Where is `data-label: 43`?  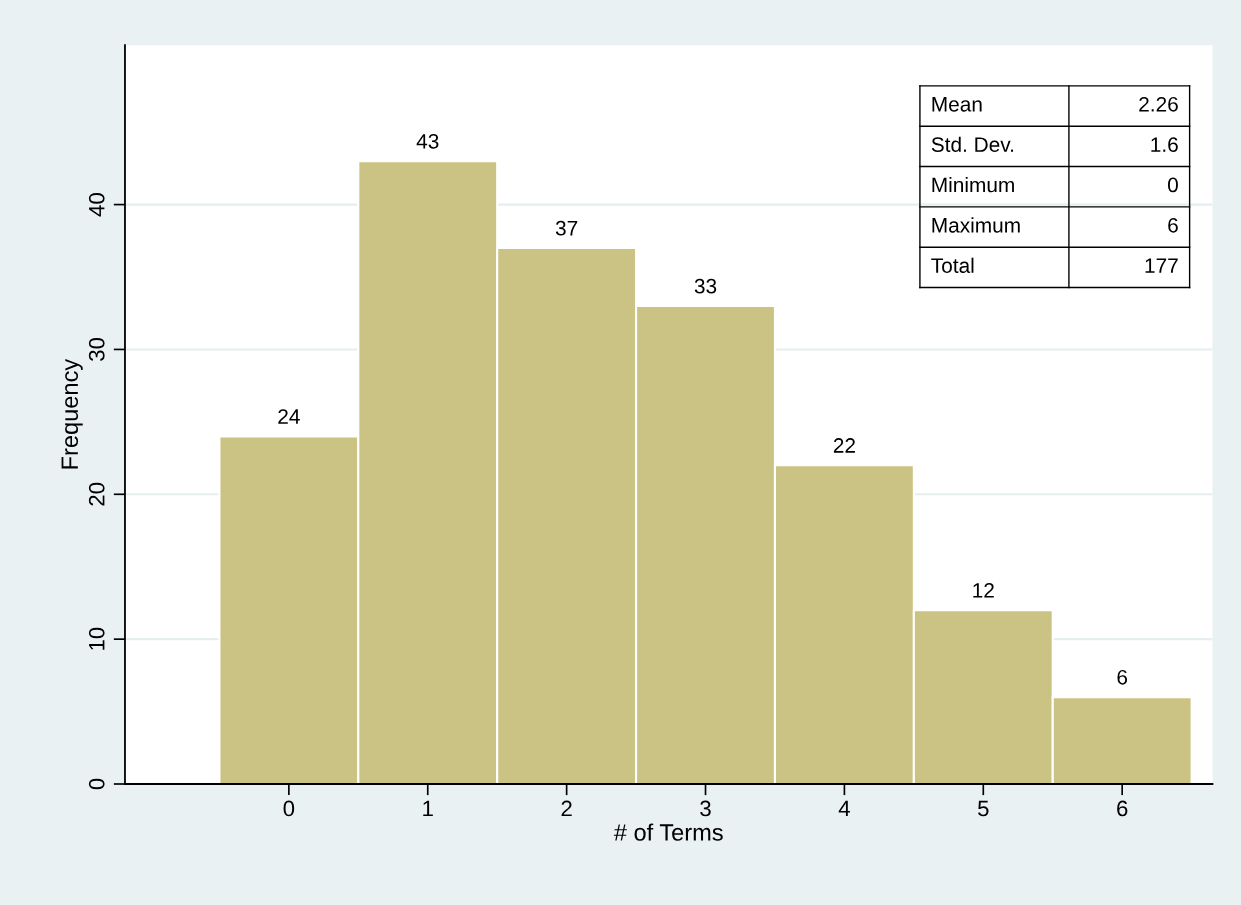 data-label: 43 is located at coordinates (427, 141).